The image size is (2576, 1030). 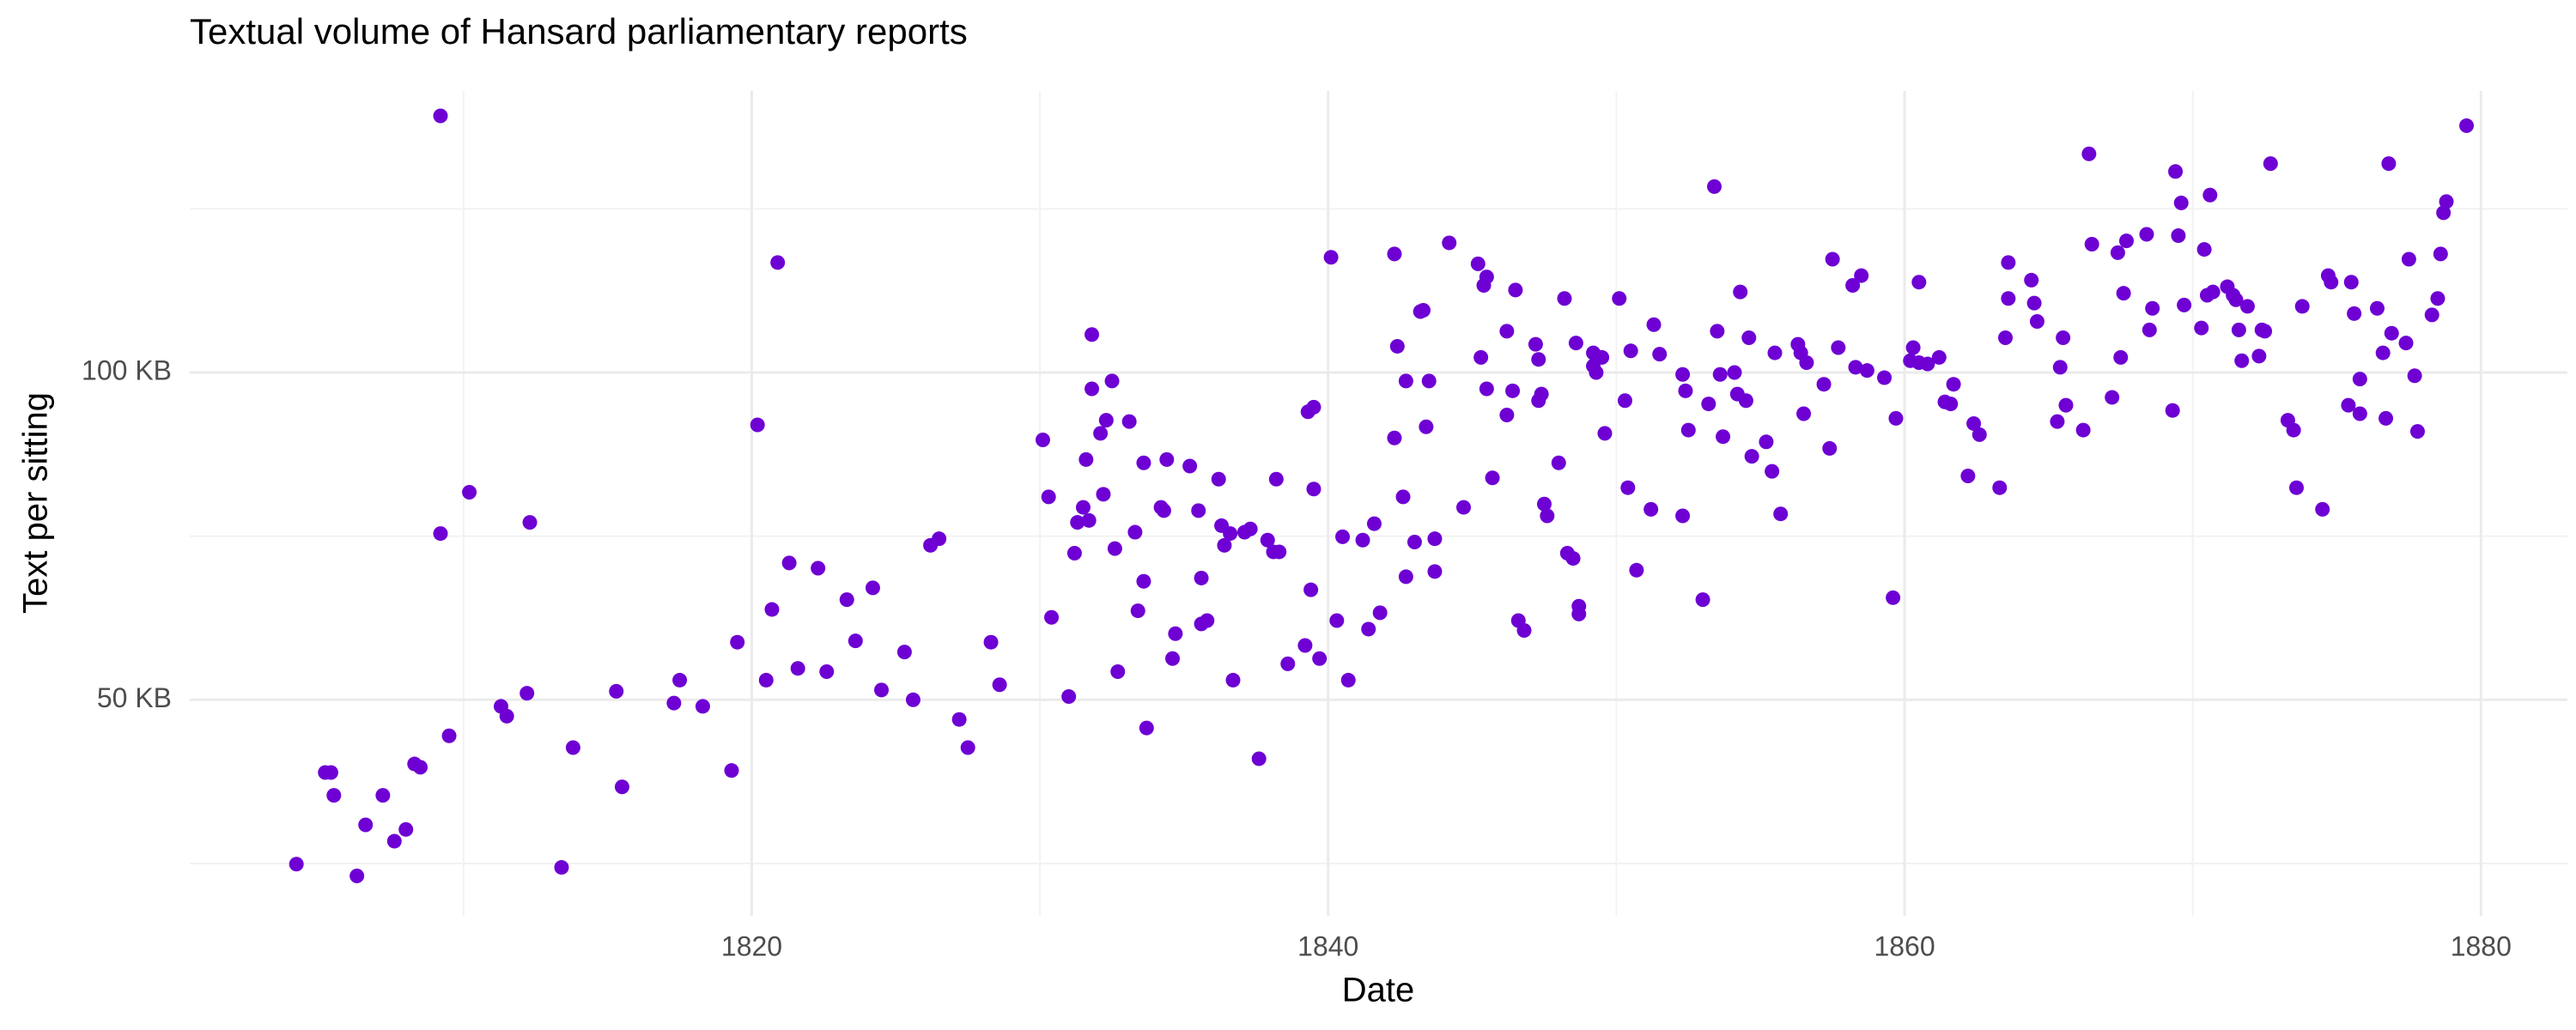 I want to click on y-tick-label: 50 KB, so click(x=134, y=697).